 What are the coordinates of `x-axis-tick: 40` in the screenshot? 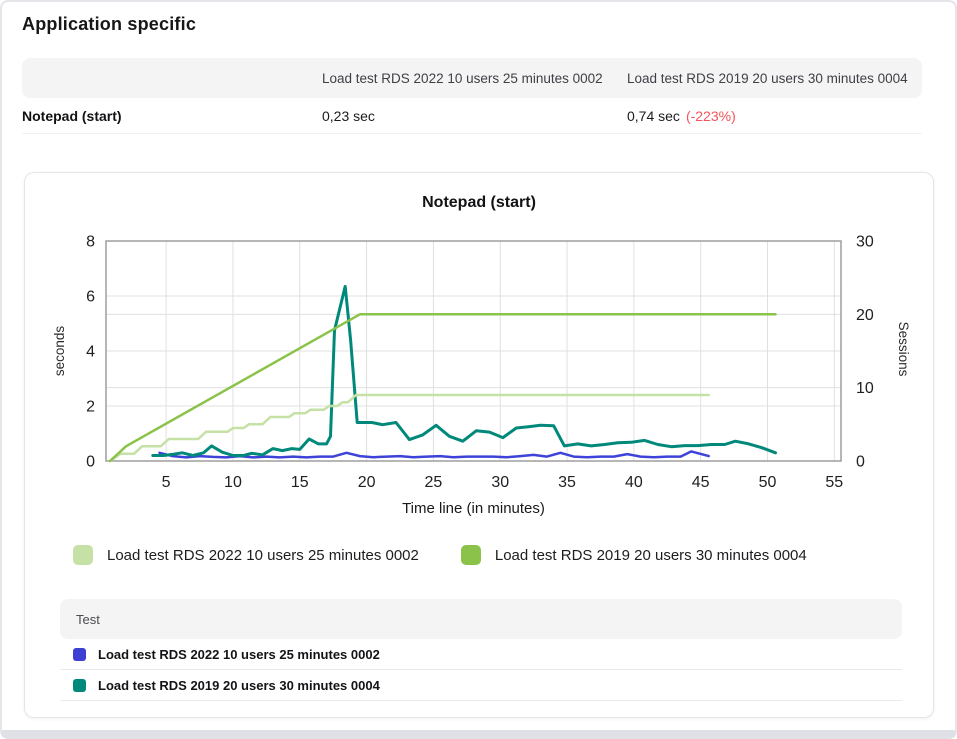 It's located at (634, 482).